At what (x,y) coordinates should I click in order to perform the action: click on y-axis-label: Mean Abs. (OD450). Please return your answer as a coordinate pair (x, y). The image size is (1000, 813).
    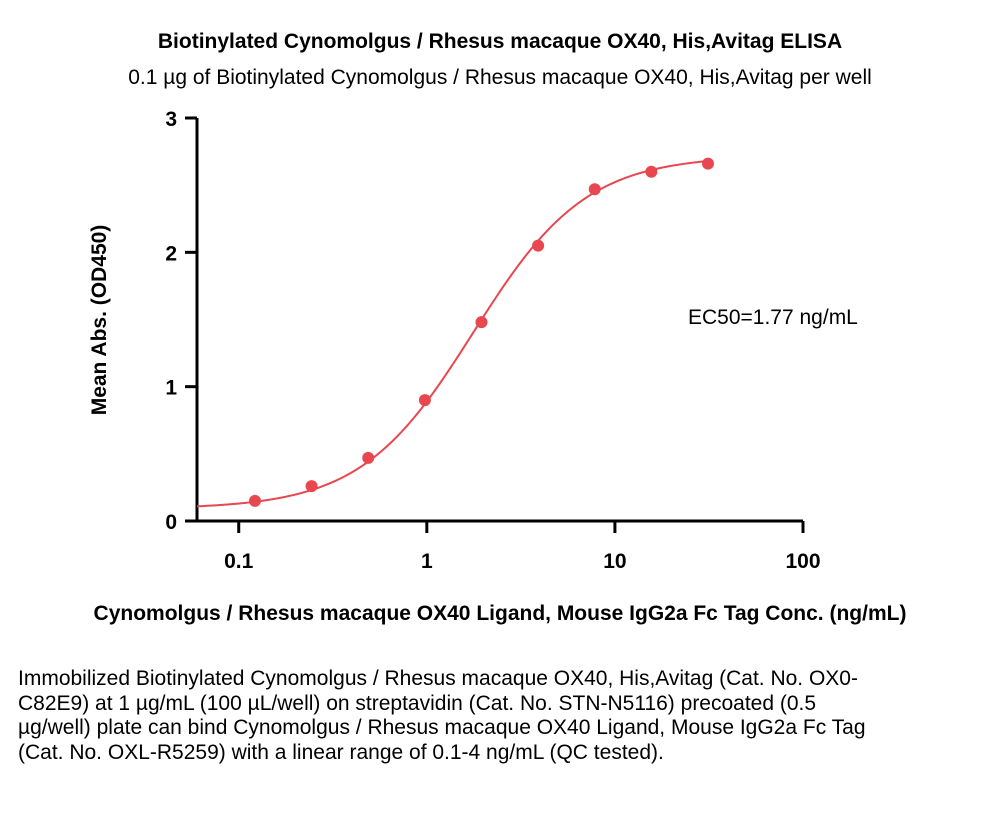
    Looking at the image, I should click on (99, 320).